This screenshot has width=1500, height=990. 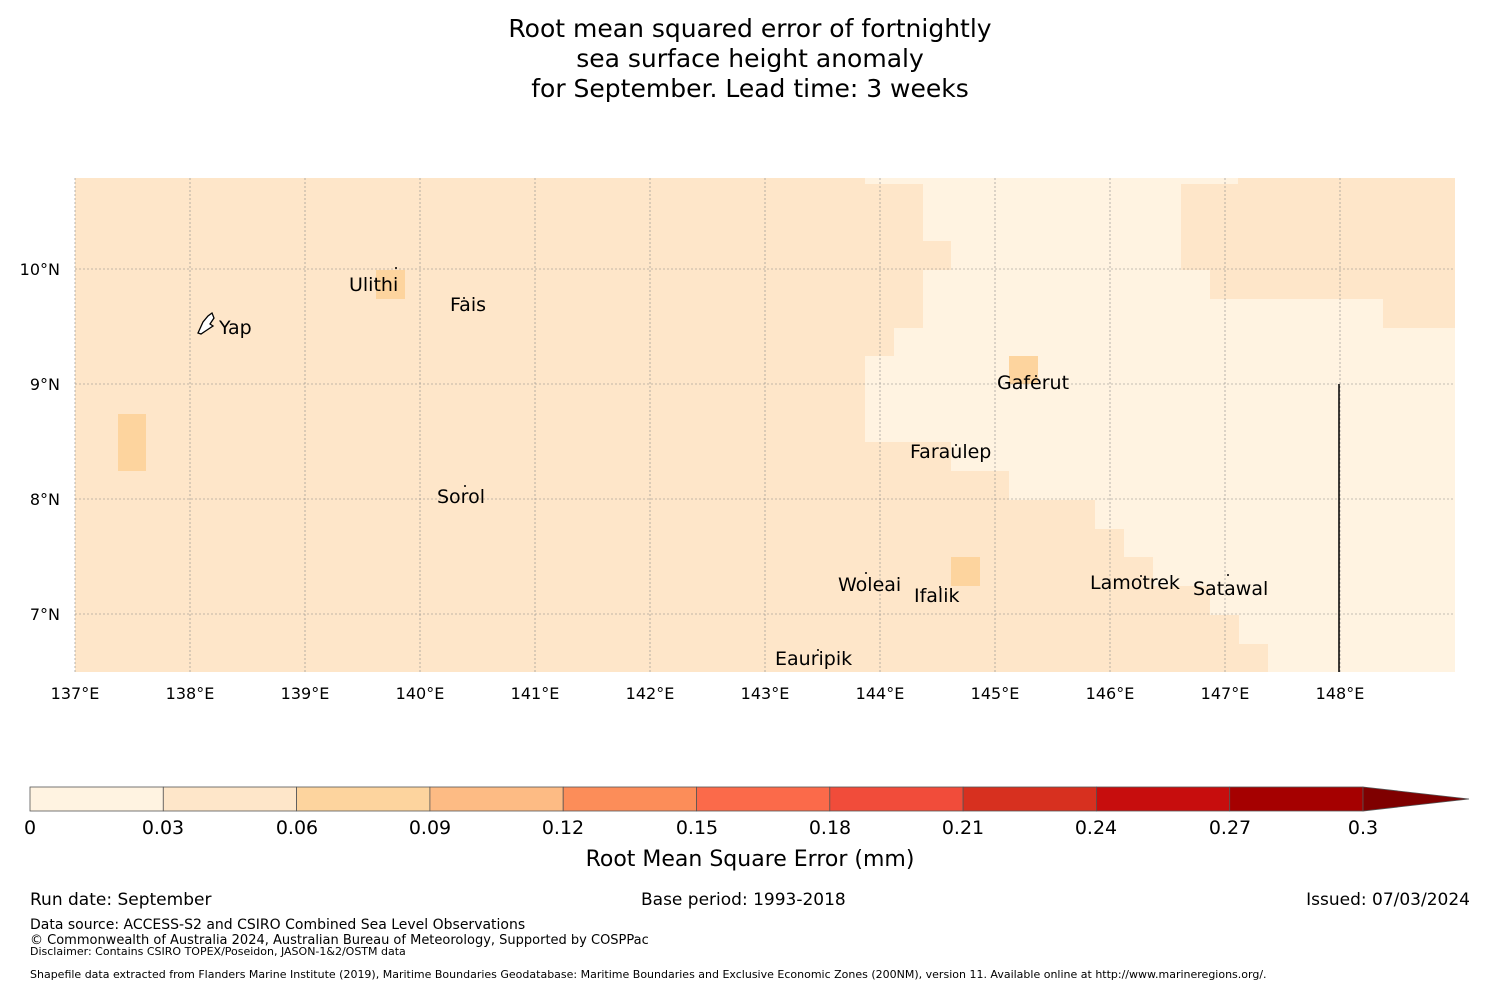 I want to click on place-label-yap: Yap, so click(x=235, y=328).